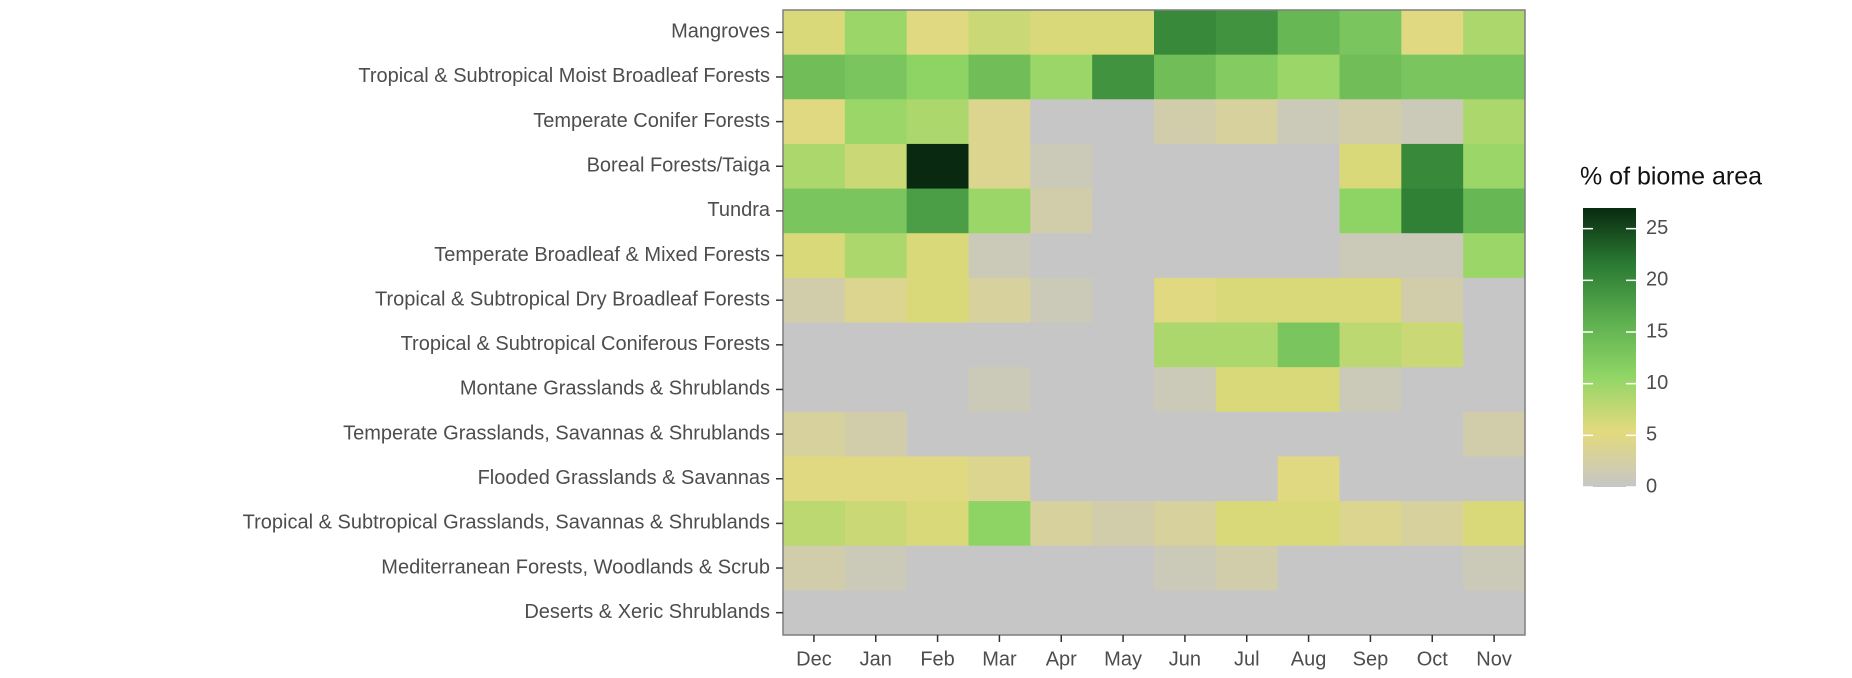  Describe the element at coordinates (1651, 486) in the screenshot. I see `colorbar-tick-label: 0` at that location.